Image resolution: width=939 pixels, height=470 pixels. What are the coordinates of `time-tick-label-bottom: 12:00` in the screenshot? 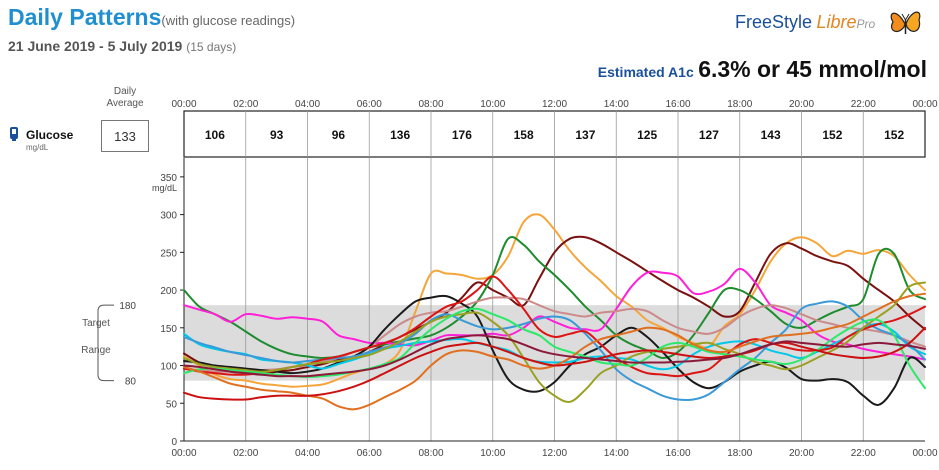 It's located at (554, 453).